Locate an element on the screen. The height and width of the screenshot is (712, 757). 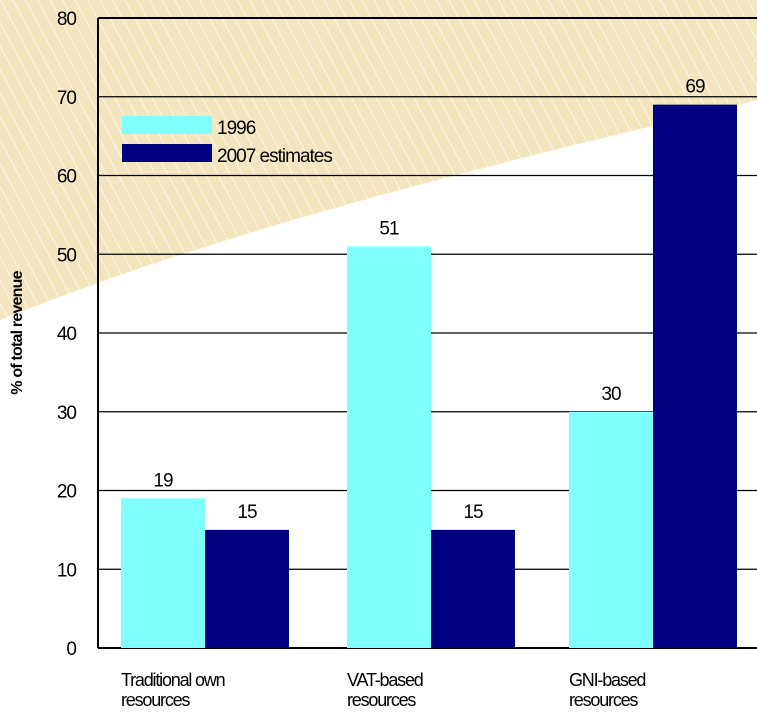
y-axis-label: % of total revenue is located at coordinates (17, 332).